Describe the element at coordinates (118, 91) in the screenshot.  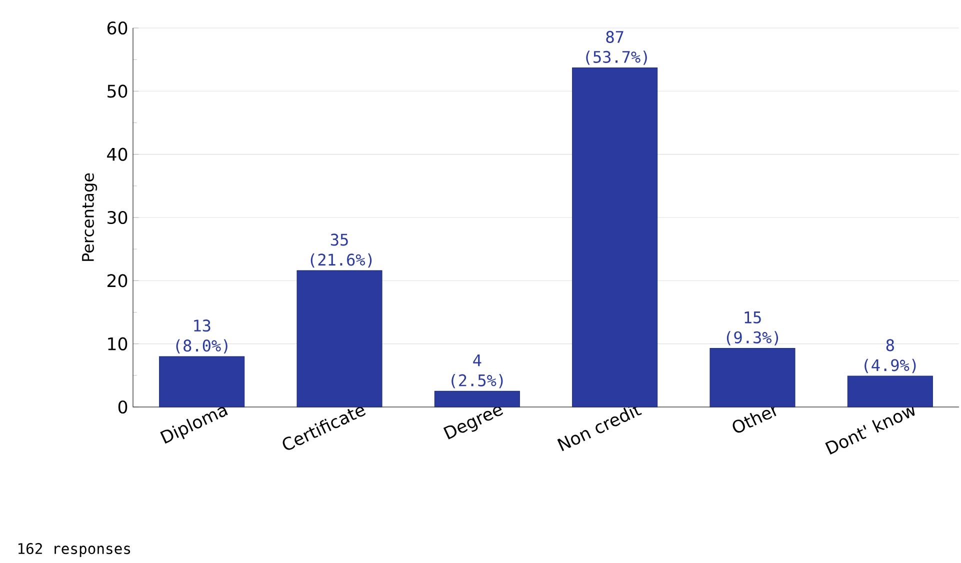
I see `y-tick-label: 50` at that location.